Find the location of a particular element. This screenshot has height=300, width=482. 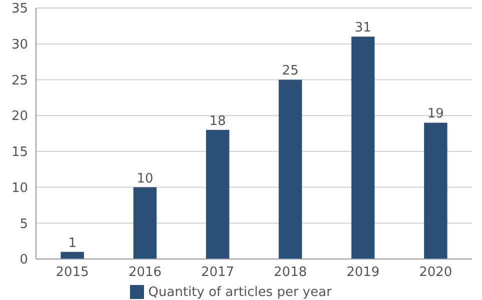

y-tick-label: 10 is located at coordinates (19, 188).